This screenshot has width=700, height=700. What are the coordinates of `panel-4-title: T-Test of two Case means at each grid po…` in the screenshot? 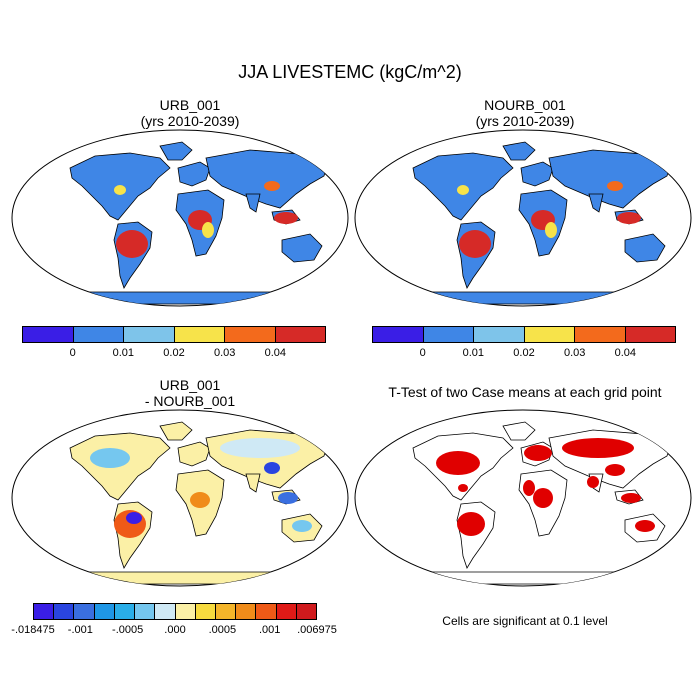 It's located at (525, 392).